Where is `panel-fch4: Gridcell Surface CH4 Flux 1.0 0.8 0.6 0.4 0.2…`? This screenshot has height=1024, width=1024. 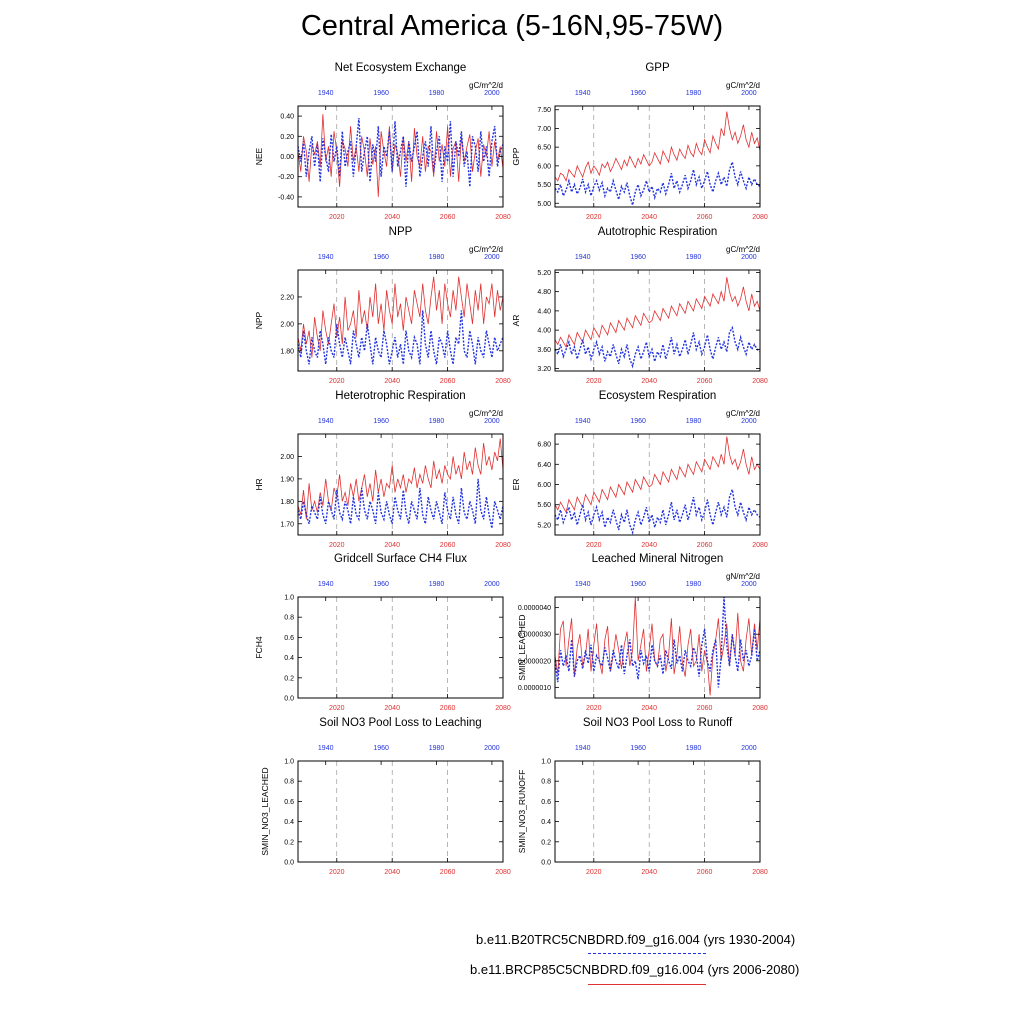 panel-fch4: Gridcell Surface CH4 Flux 1.0 0.8 0.6 0.4 0.2… is located at coordinates (382, 632).